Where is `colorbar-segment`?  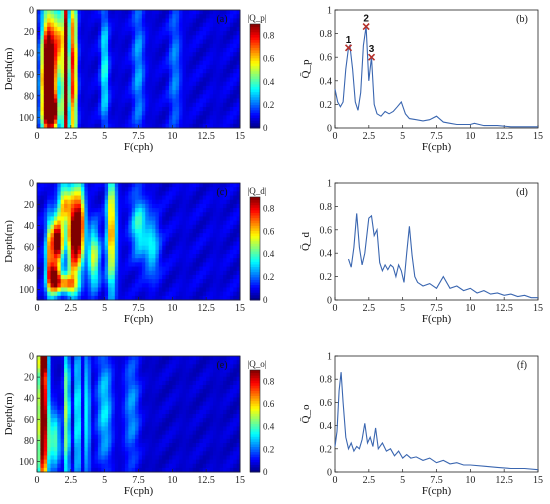
colorbar-segment is located at coordinates (255, 296).